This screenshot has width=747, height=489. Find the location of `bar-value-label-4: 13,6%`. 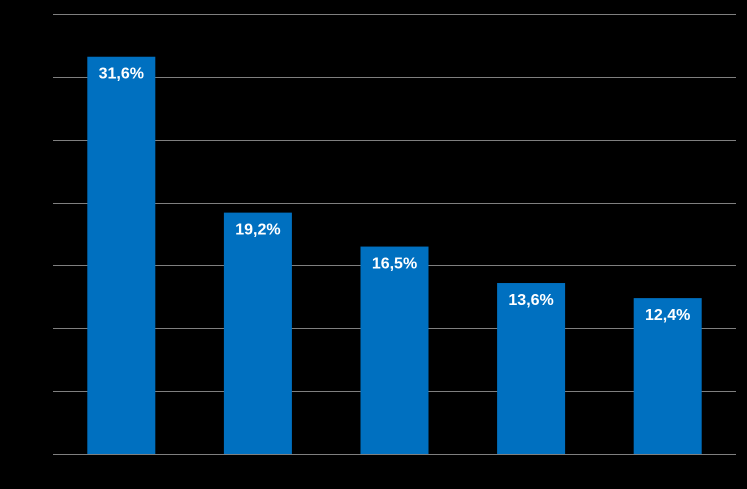

bar-value-label-4: 13,6% is located at coordinates (530, 300).